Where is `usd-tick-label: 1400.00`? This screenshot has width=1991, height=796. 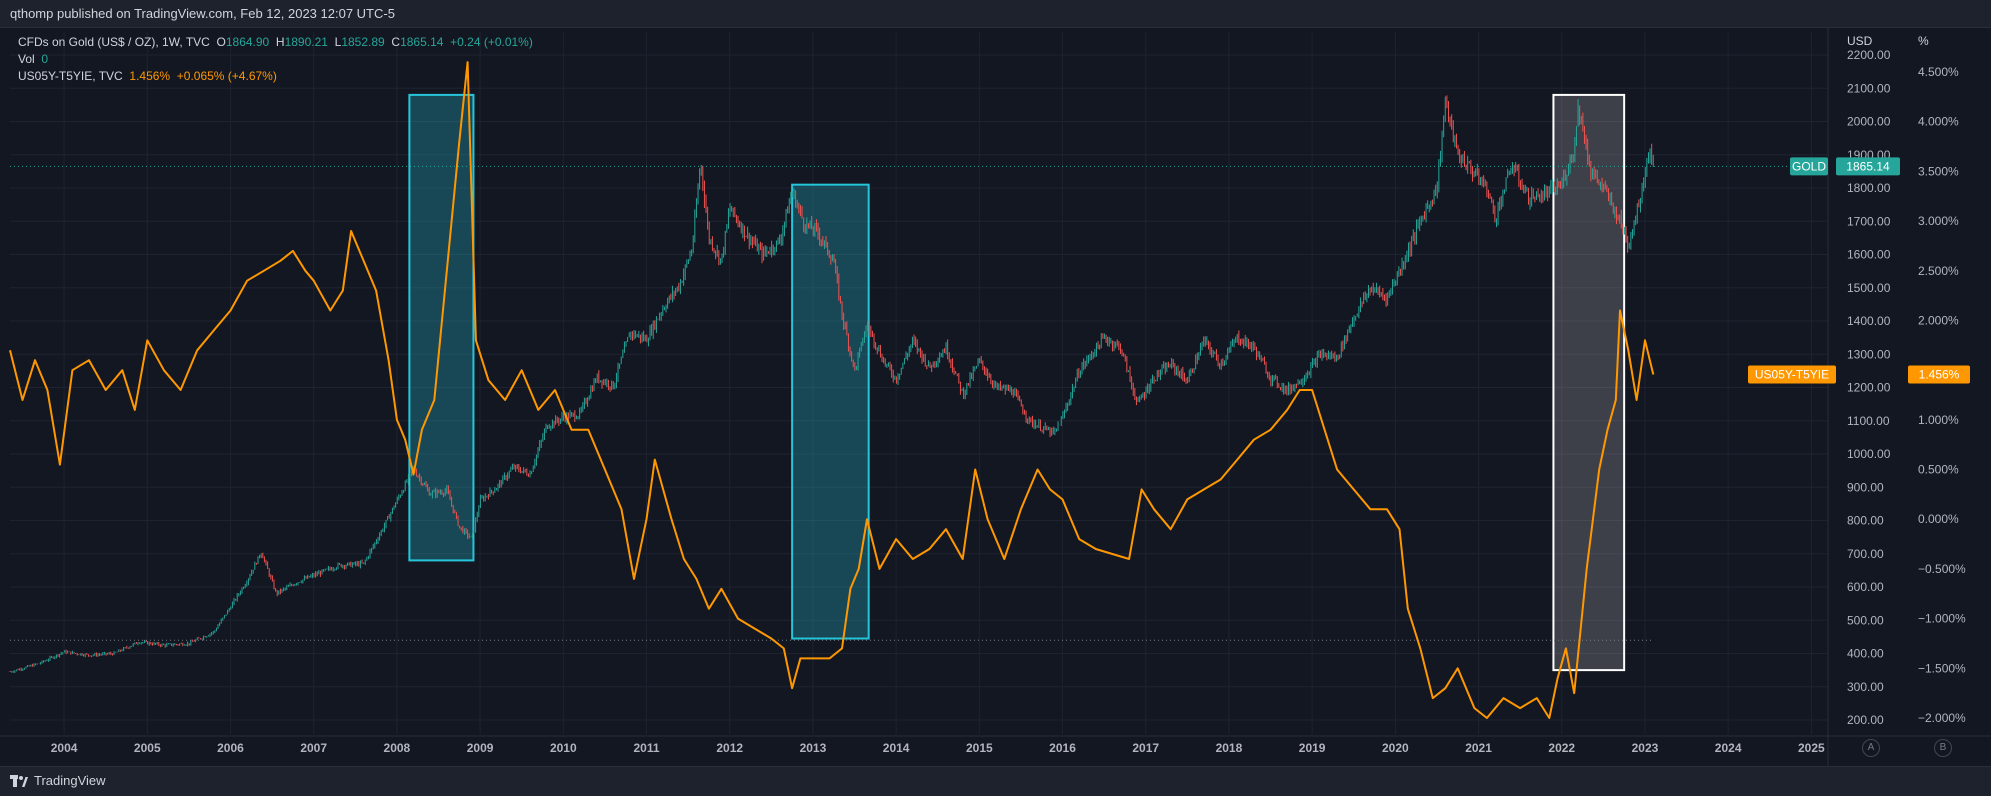
usd-tick-label: 1400.00 is located at coordinates (1869, 321).